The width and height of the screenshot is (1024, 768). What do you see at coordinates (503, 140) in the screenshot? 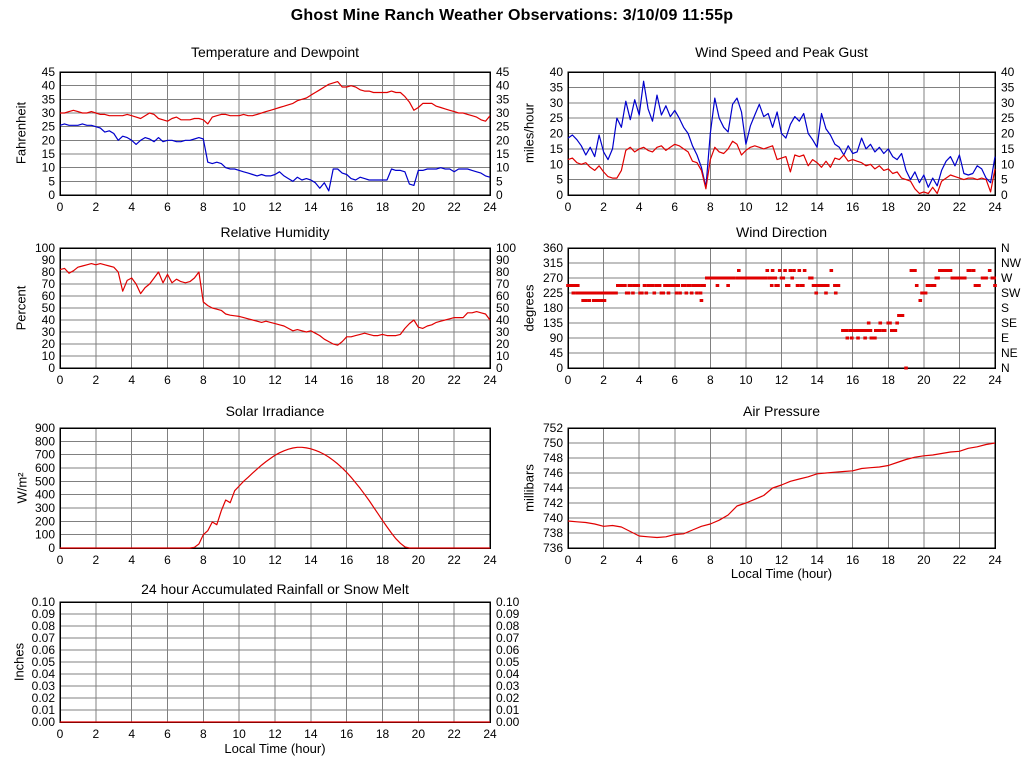
I see `y-tick-label-right: 20` at bounding box center [503, 140].